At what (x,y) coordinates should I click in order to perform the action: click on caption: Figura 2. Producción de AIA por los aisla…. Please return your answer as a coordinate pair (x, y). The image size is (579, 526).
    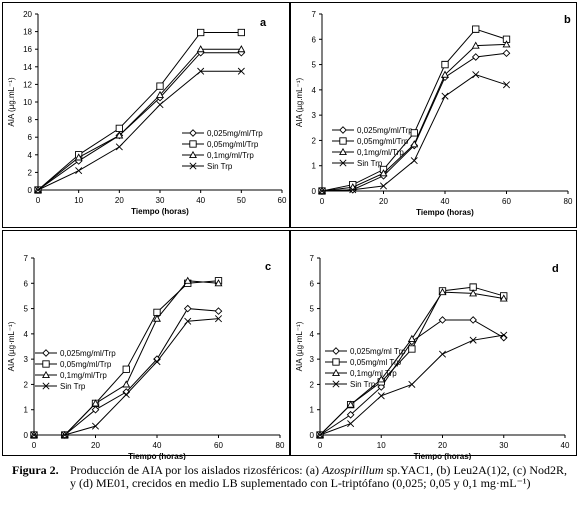
    Looking at the image, I should click on (289, 477).